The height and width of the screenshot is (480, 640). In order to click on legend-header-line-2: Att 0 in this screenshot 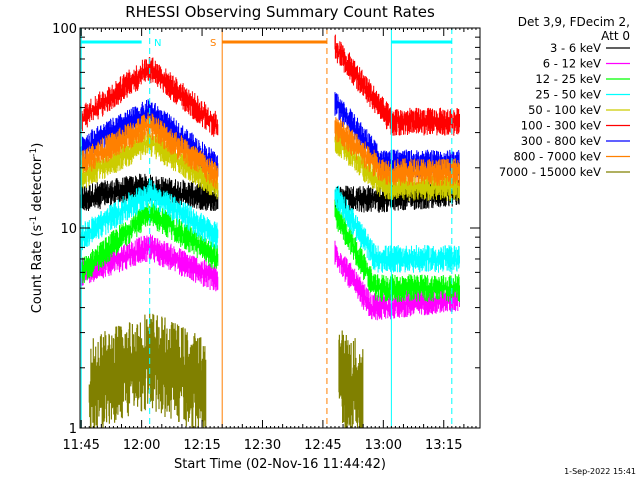, I will do `click(615, 36)`.